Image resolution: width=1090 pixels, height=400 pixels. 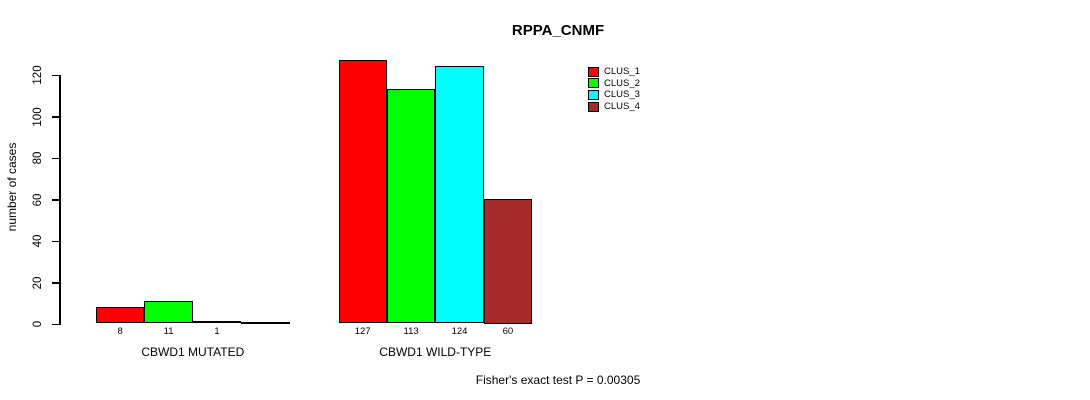 What do you see at coordinates (622, 71) in the screenshot?
I see `legend-label-clus_1: CLUS_1` at bounding box center [622, 71].